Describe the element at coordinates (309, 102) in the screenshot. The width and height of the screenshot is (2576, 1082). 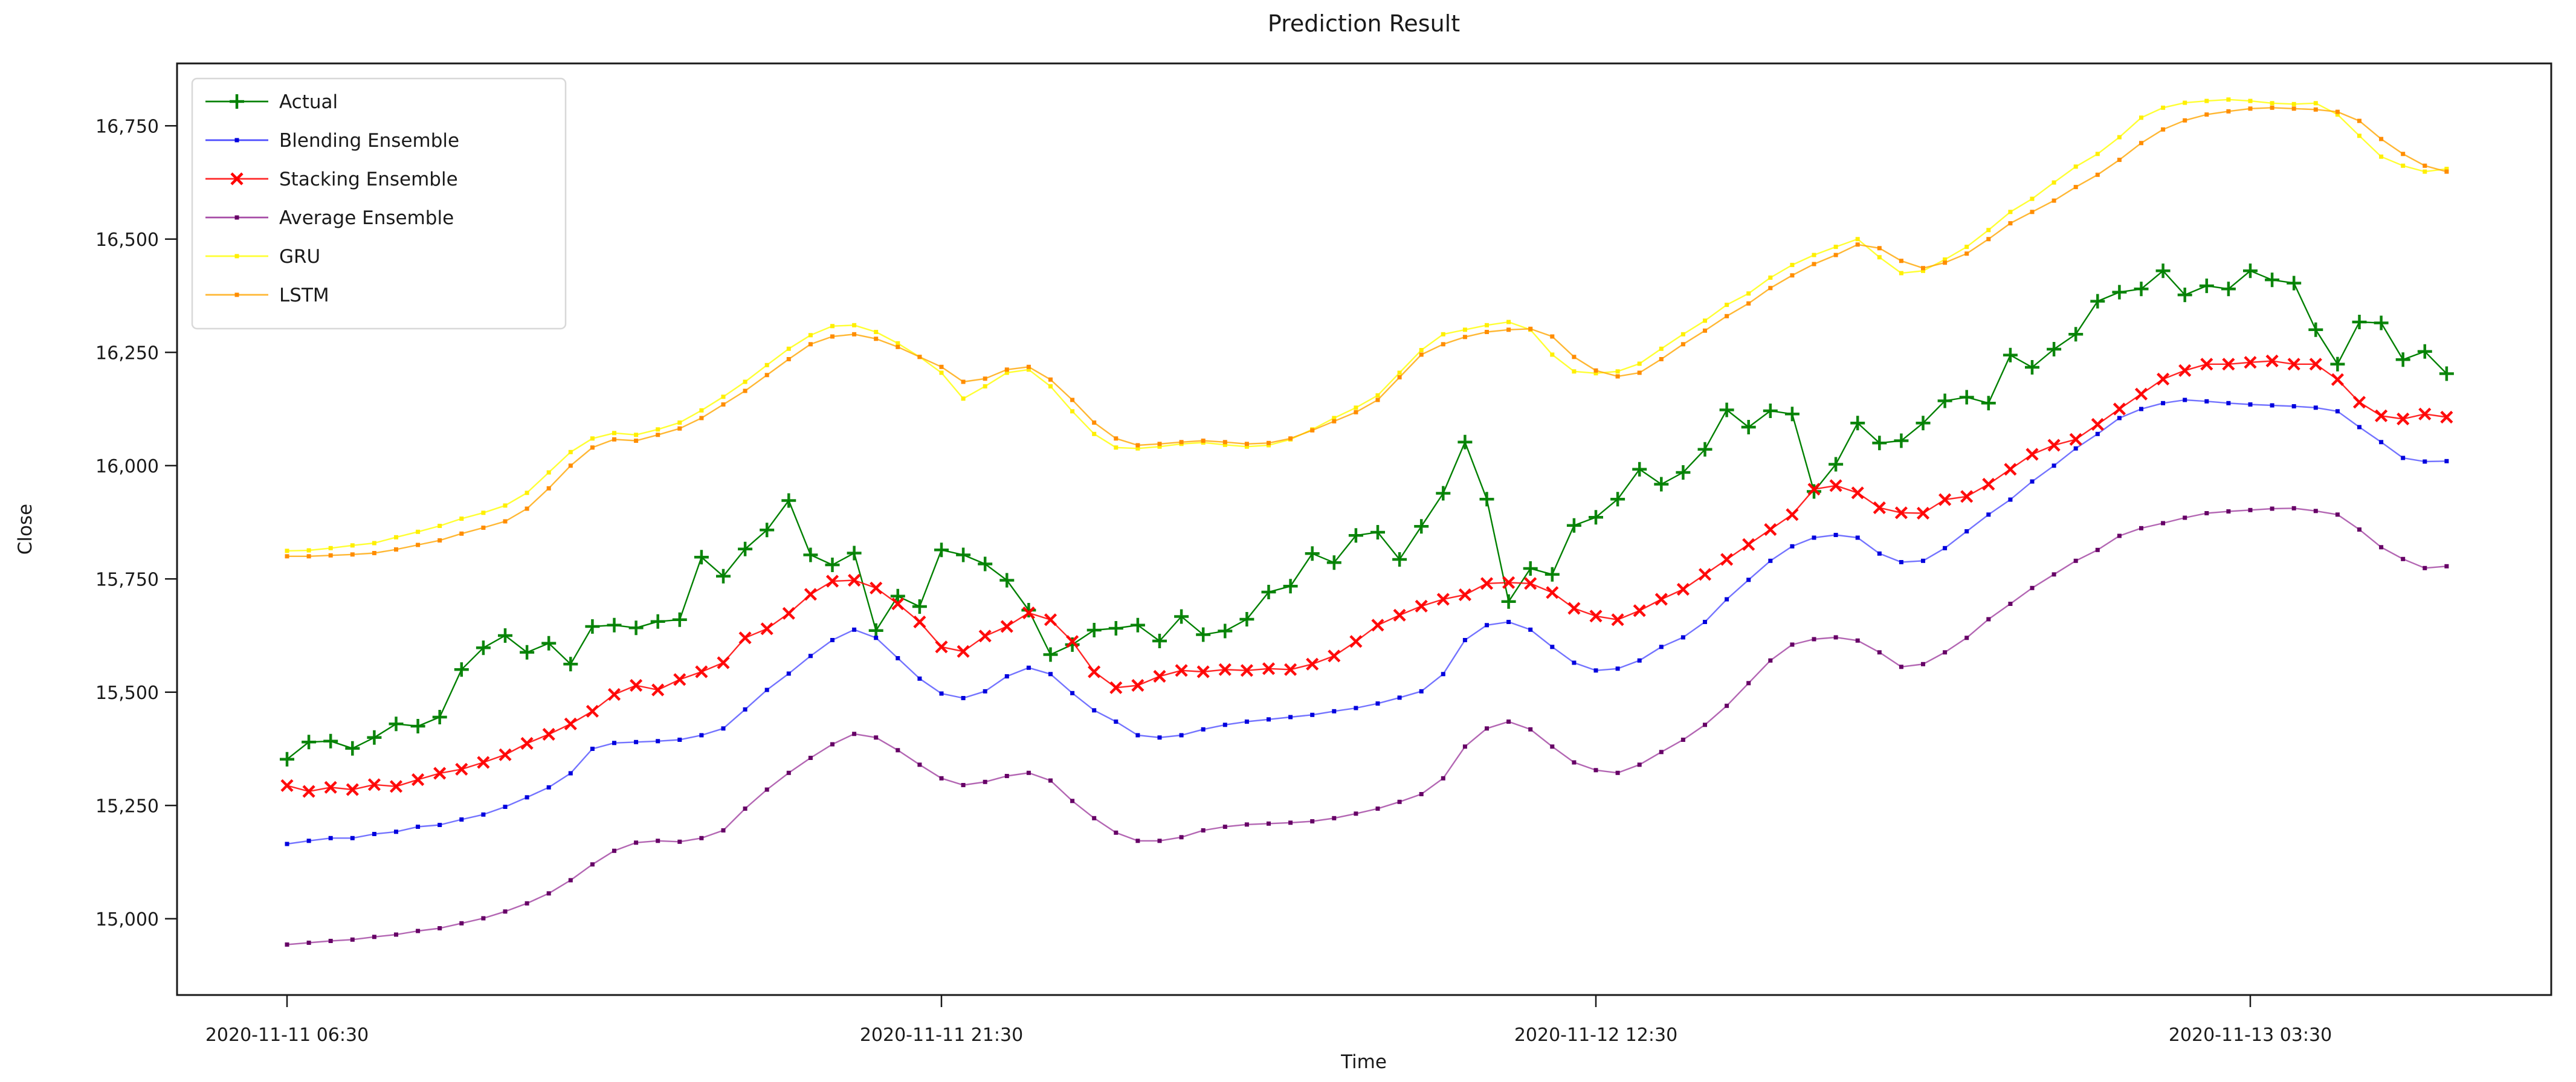
I see `legend-item-label: Actual` at that location.